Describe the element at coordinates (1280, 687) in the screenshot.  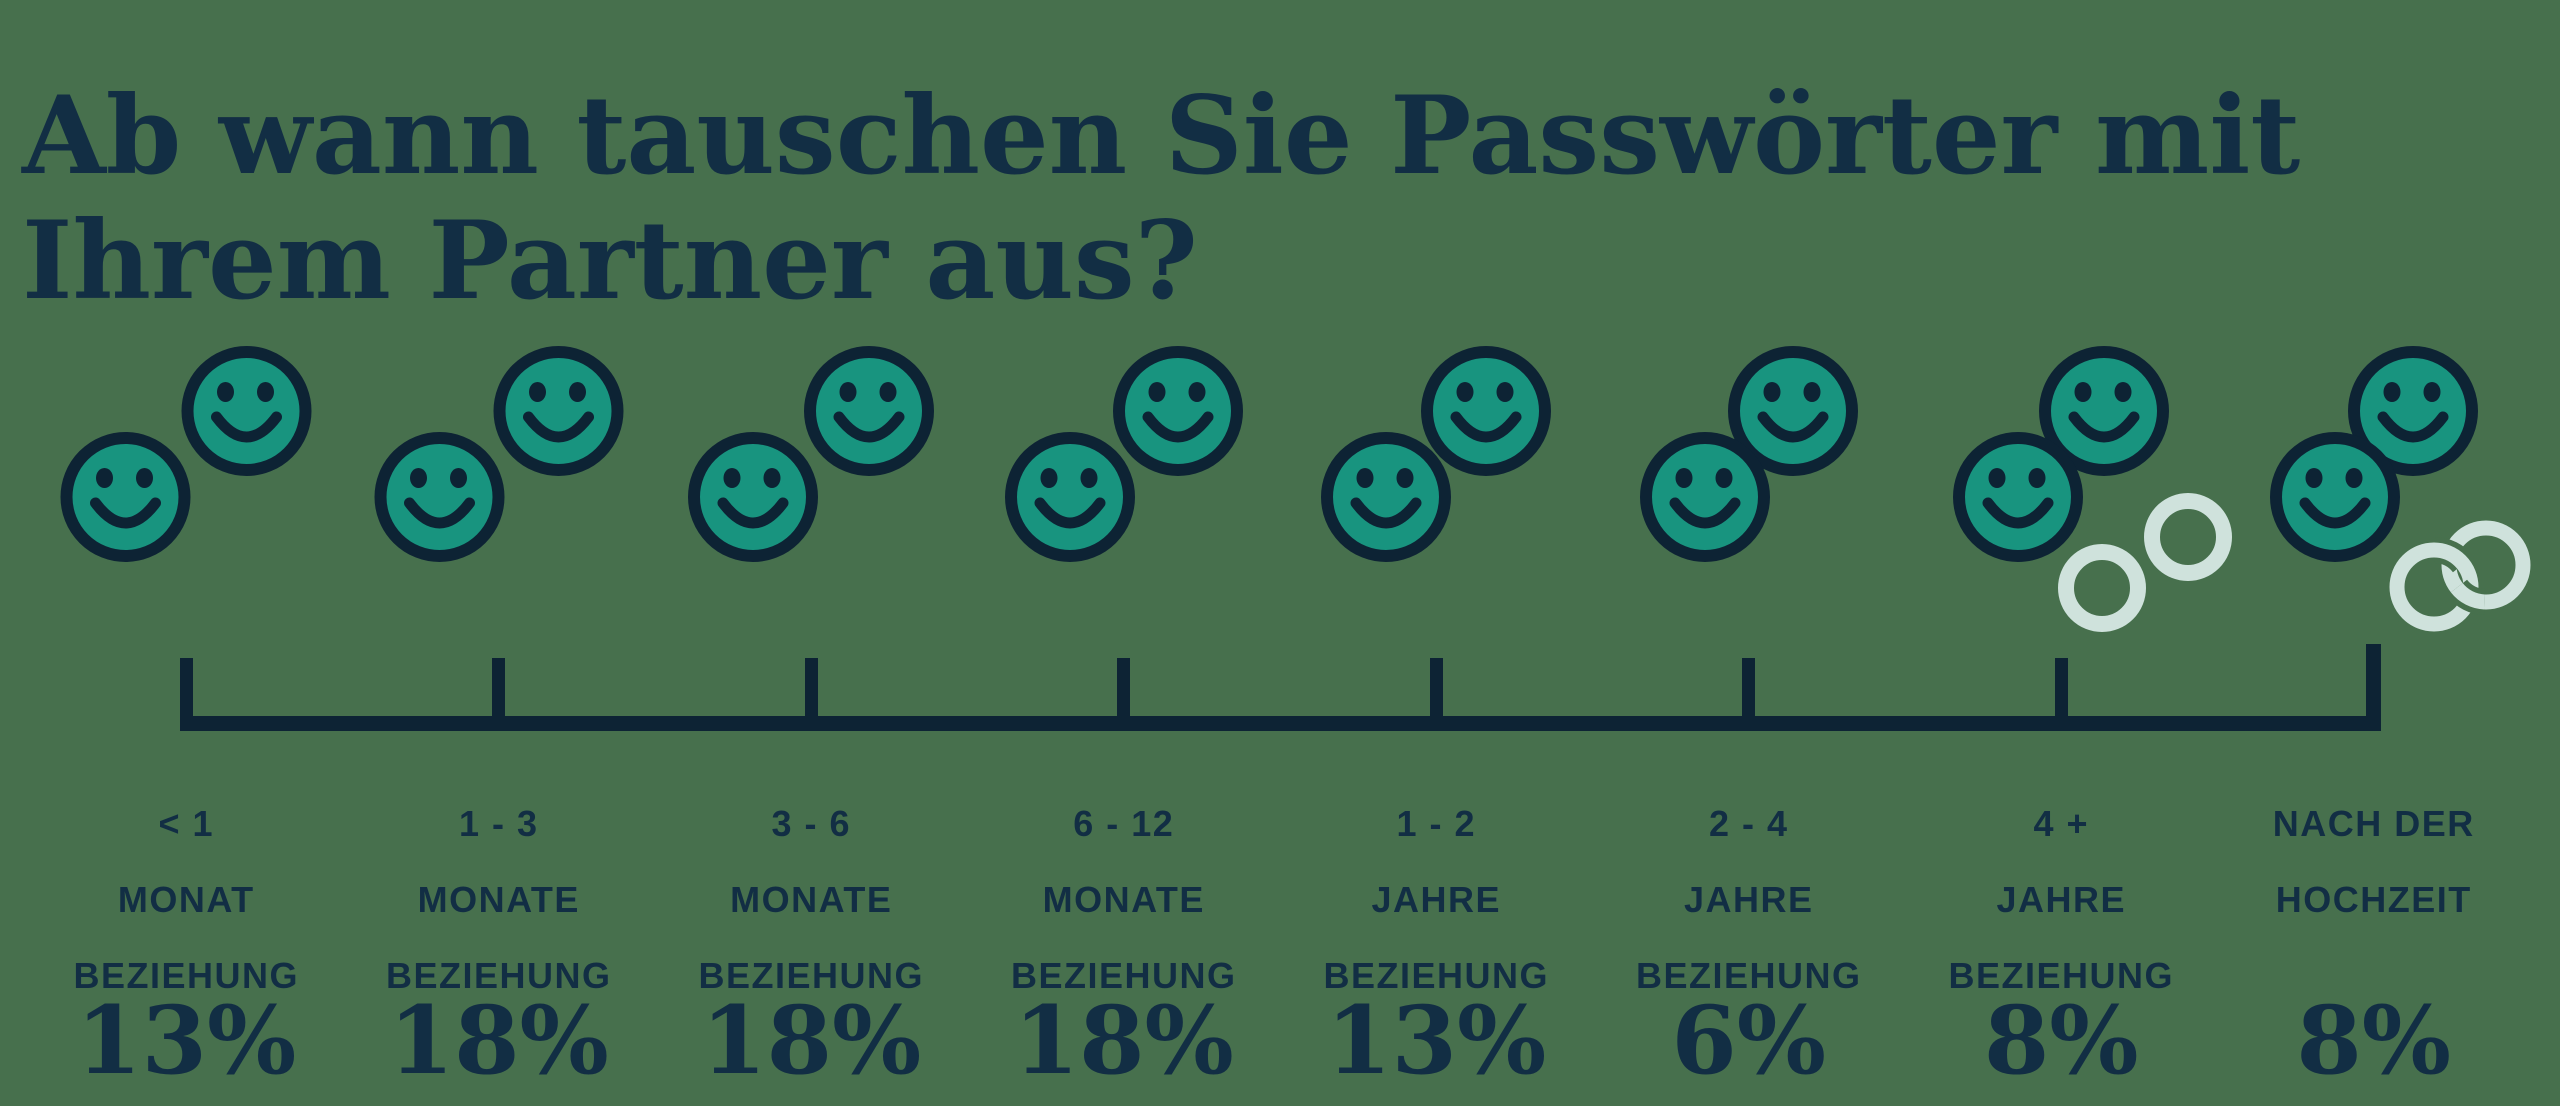
I see `timeline-axis` at that location.